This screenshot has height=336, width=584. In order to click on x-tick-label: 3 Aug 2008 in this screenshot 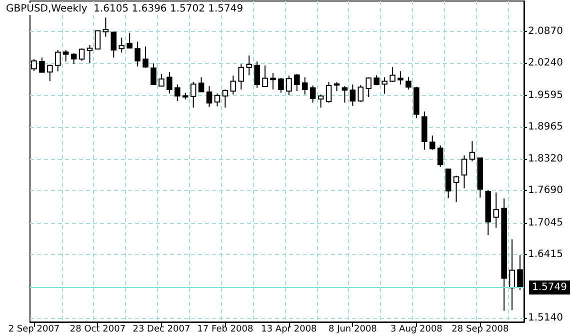, I will do `click(416, 329)`.